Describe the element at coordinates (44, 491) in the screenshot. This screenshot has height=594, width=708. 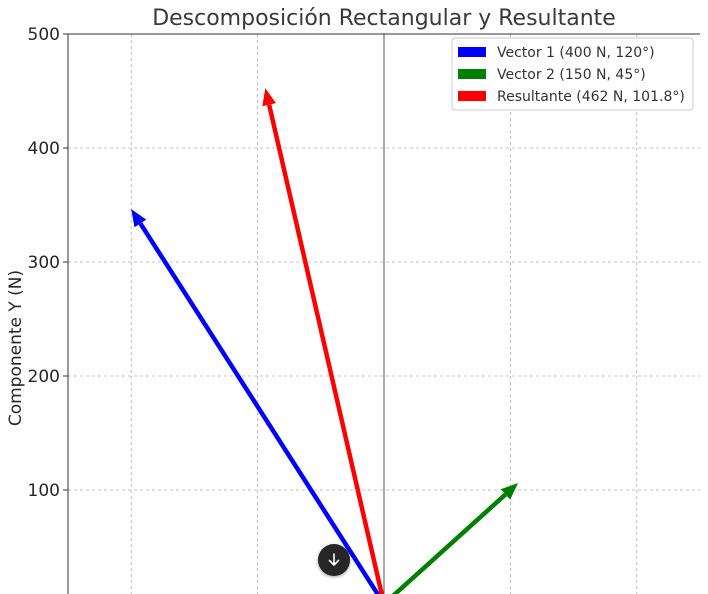
I see `y-tick-label: 100` at that location.